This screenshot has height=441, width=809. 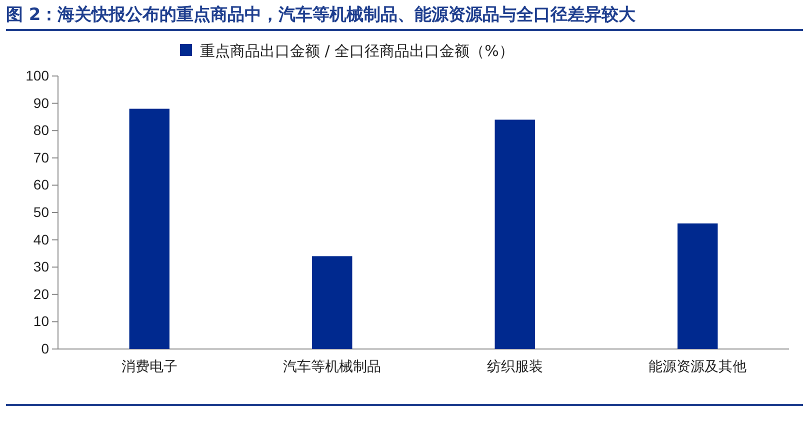 I want to click on y-tick-label: 100, so click(x=38, y=75).